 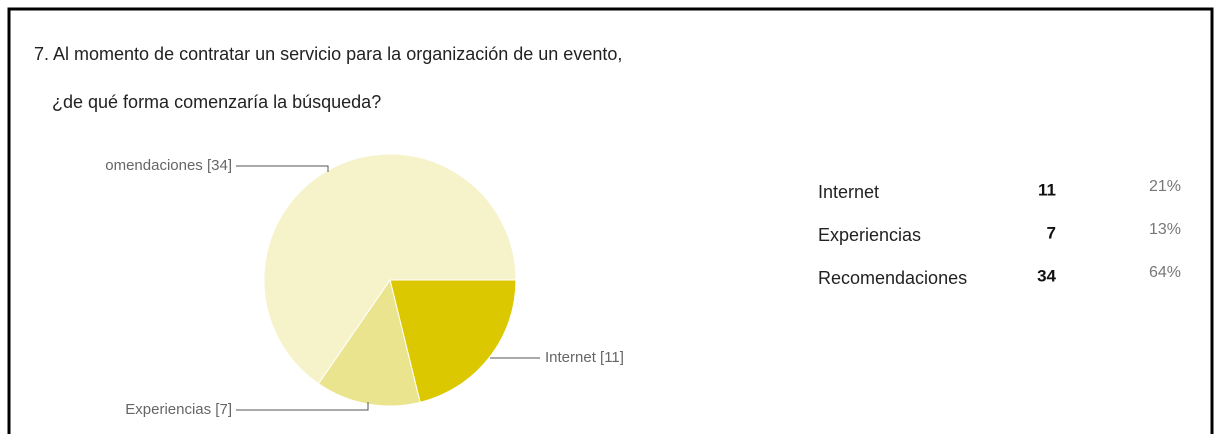 I want to click on row-percent: 21%, so click(x=1165, y=186).